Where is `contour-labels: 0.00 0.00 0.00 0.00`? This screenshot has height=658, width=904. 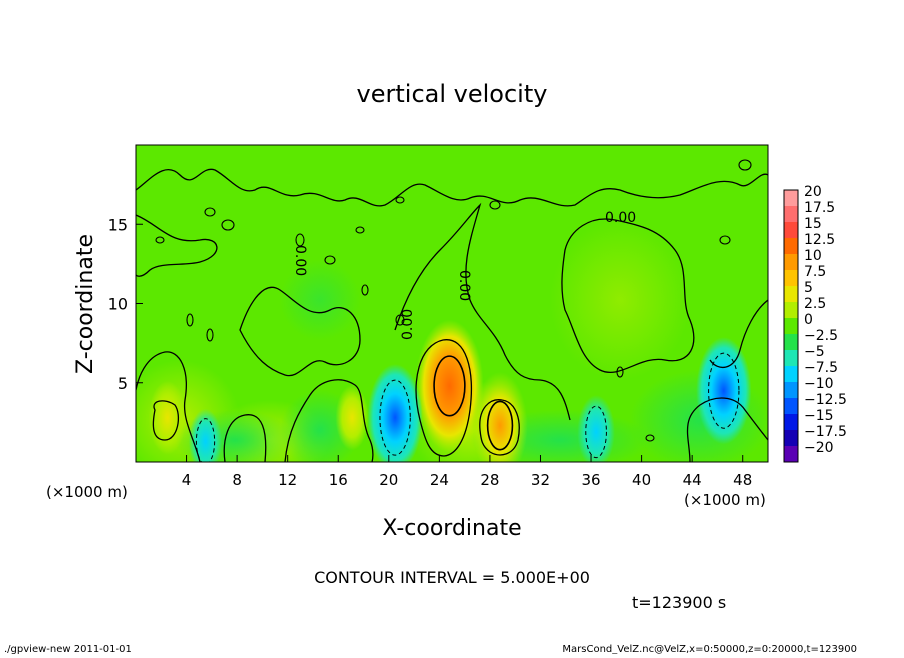
contour-labels: 0.00 0.00 0.00 0.00 is located at coordinates (464, 275).